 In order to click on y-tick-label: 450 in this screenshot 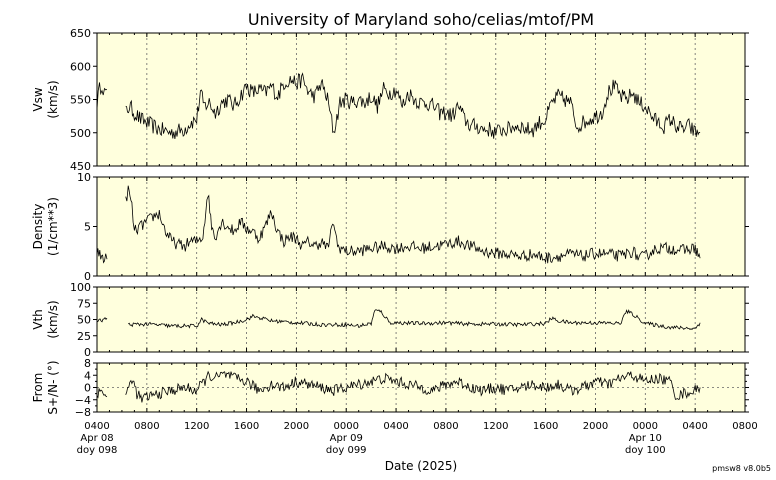, I will do `click(80, 166)`.